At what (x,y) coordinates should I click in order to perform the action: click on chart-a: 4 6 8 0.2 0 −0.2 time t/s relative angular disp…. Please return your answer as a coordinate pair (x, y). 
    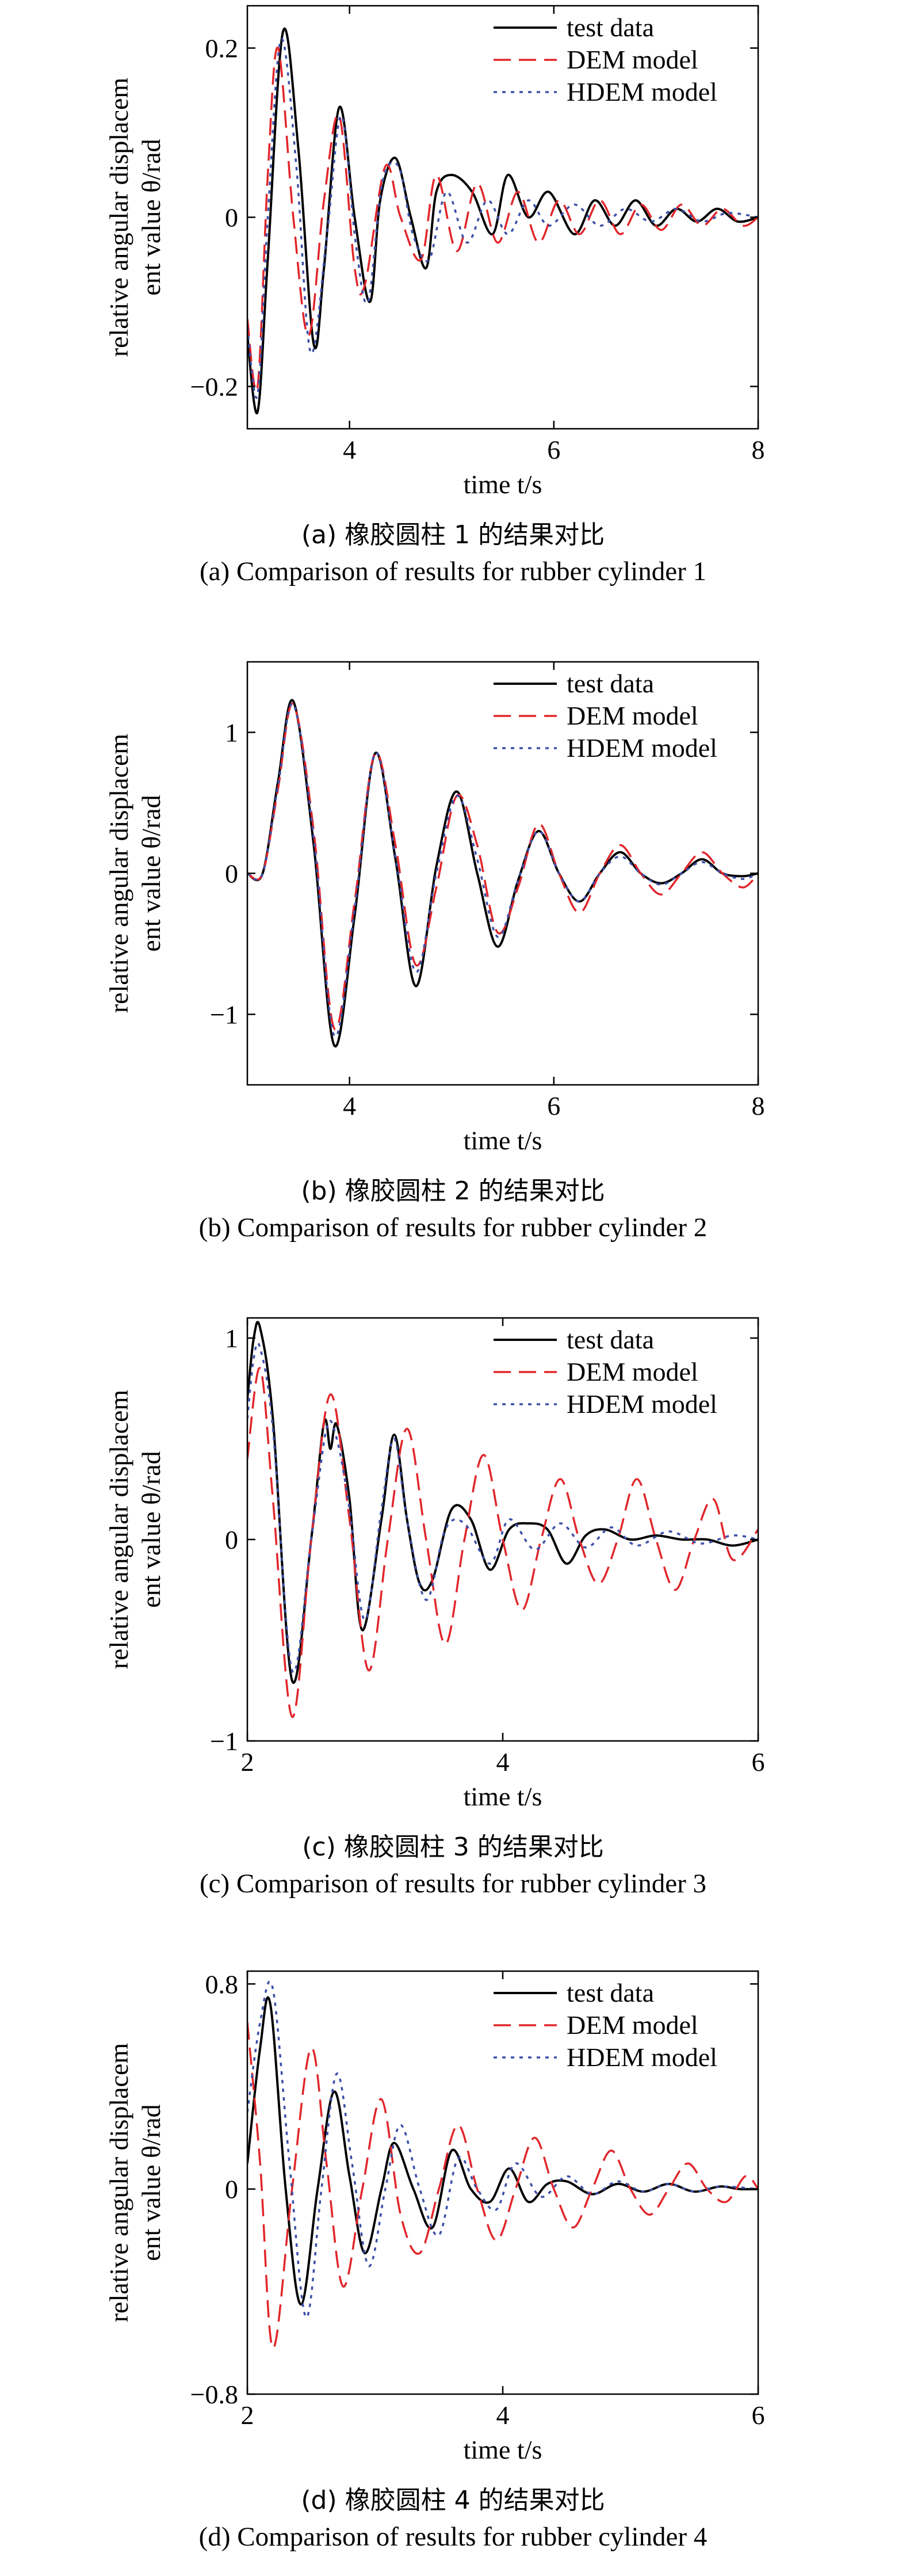
    Looking at the image, I should click on (434, 252).